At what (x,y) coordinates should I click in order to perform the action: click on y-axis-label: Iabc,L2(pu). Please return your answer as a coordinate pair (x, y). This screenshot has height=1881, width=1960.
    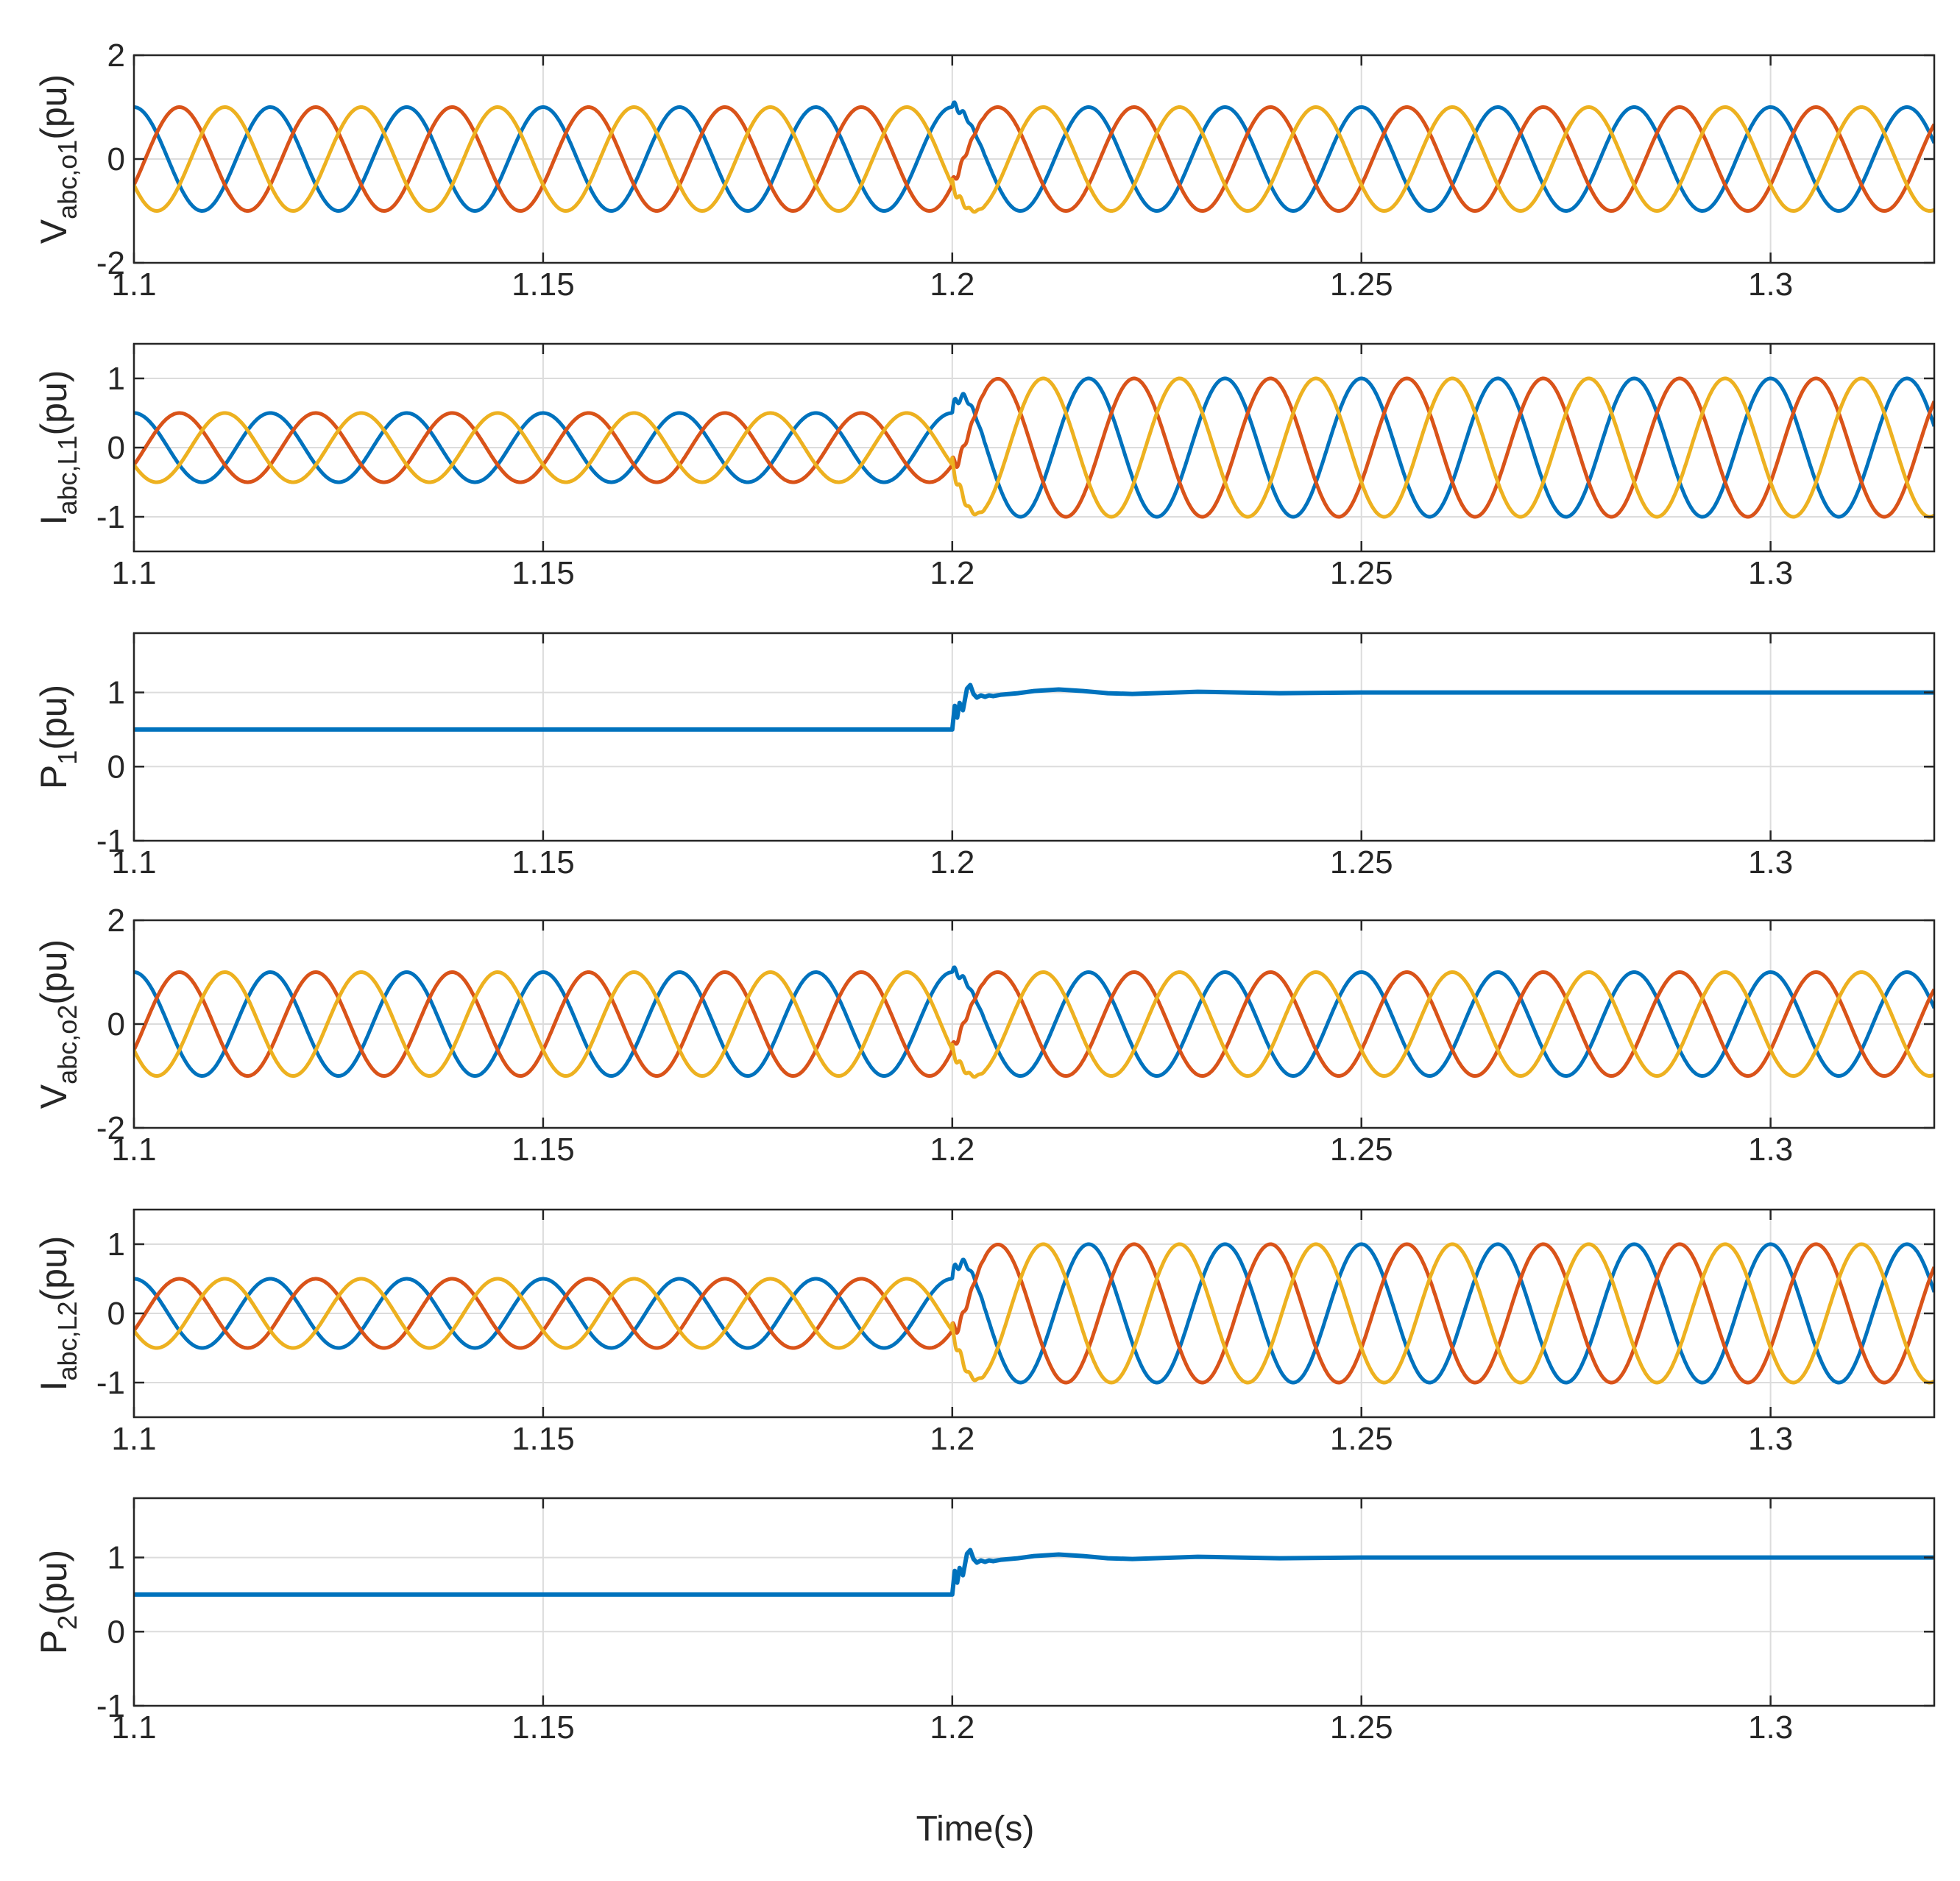
    Looking at the image, I should click on (57, 1313).